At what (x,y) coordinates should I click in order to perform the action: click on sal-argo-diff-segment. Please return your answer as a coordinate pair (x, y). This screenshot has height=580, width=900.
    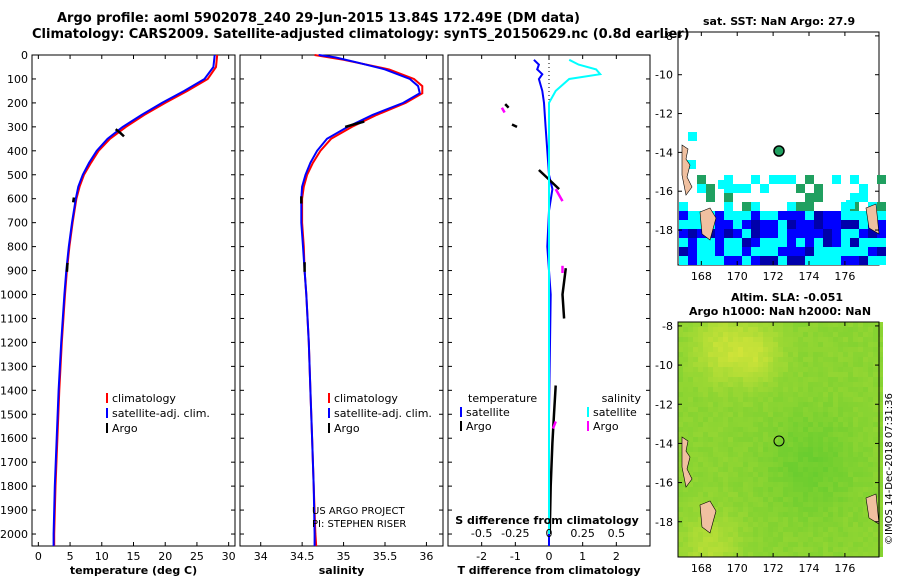
    Looking at the image, I should click on (554, 425).